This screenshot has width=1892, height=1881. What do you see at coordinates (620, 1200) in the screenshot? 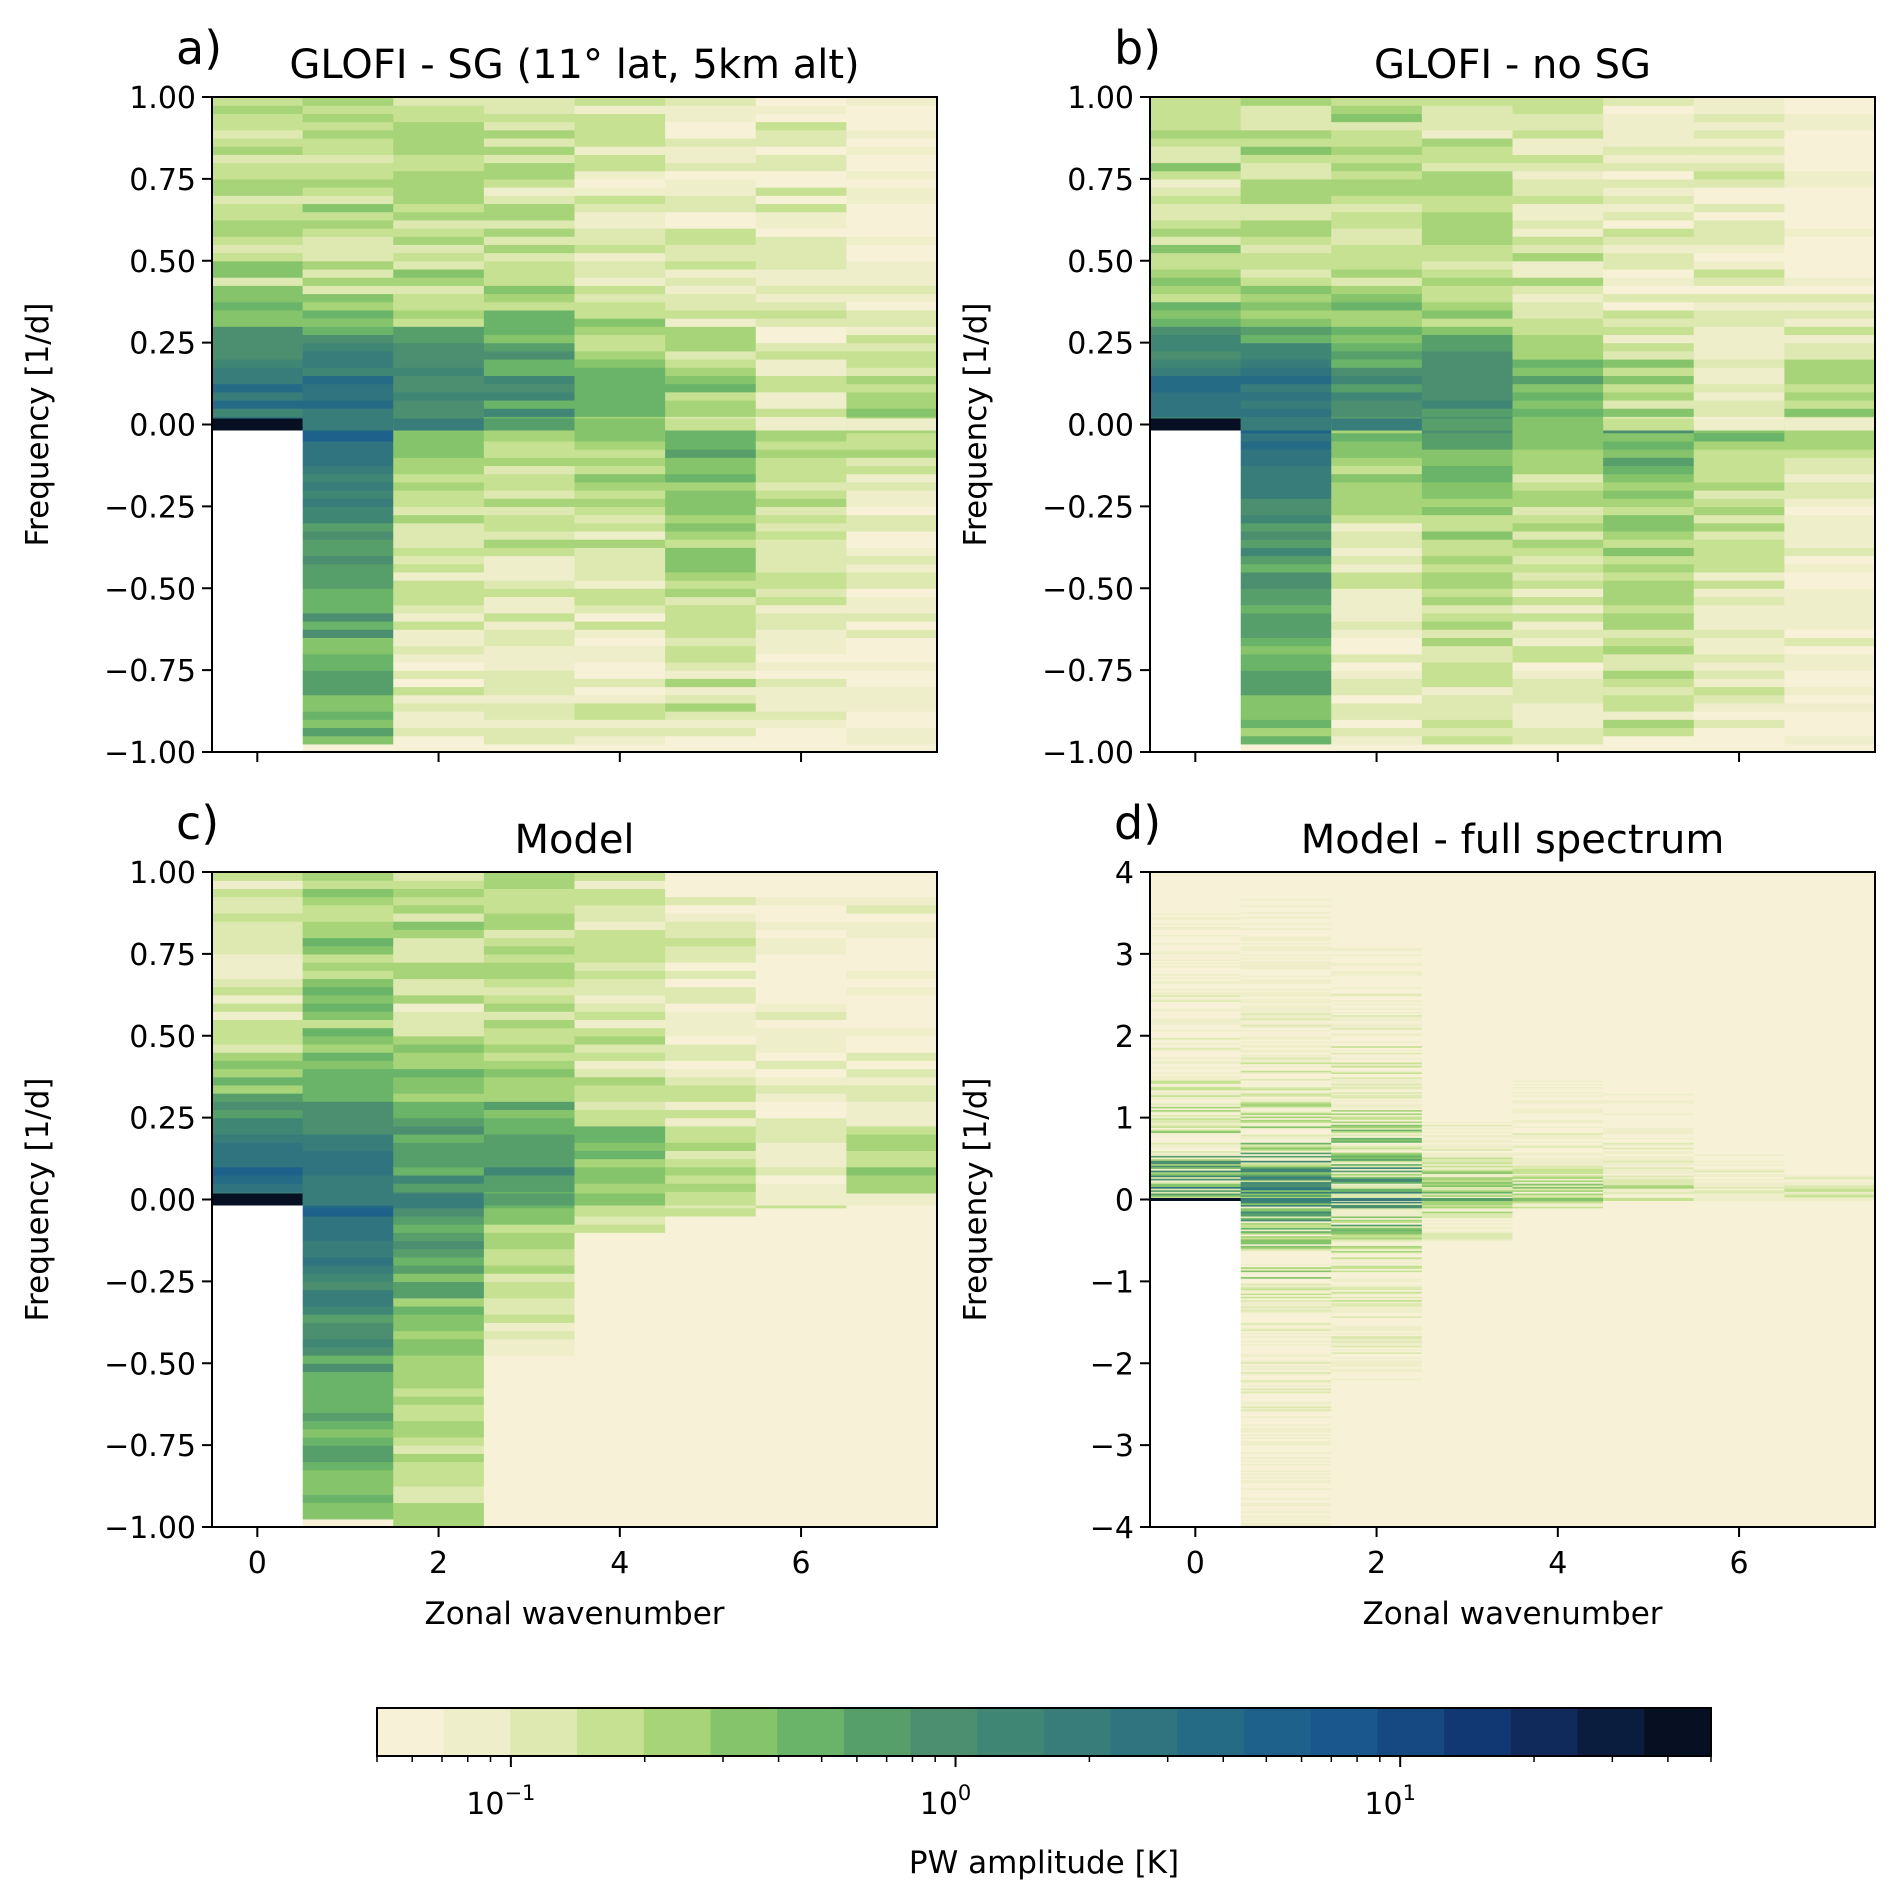
I see `heatmap-column-k4` at bounding box center [620, 1200].